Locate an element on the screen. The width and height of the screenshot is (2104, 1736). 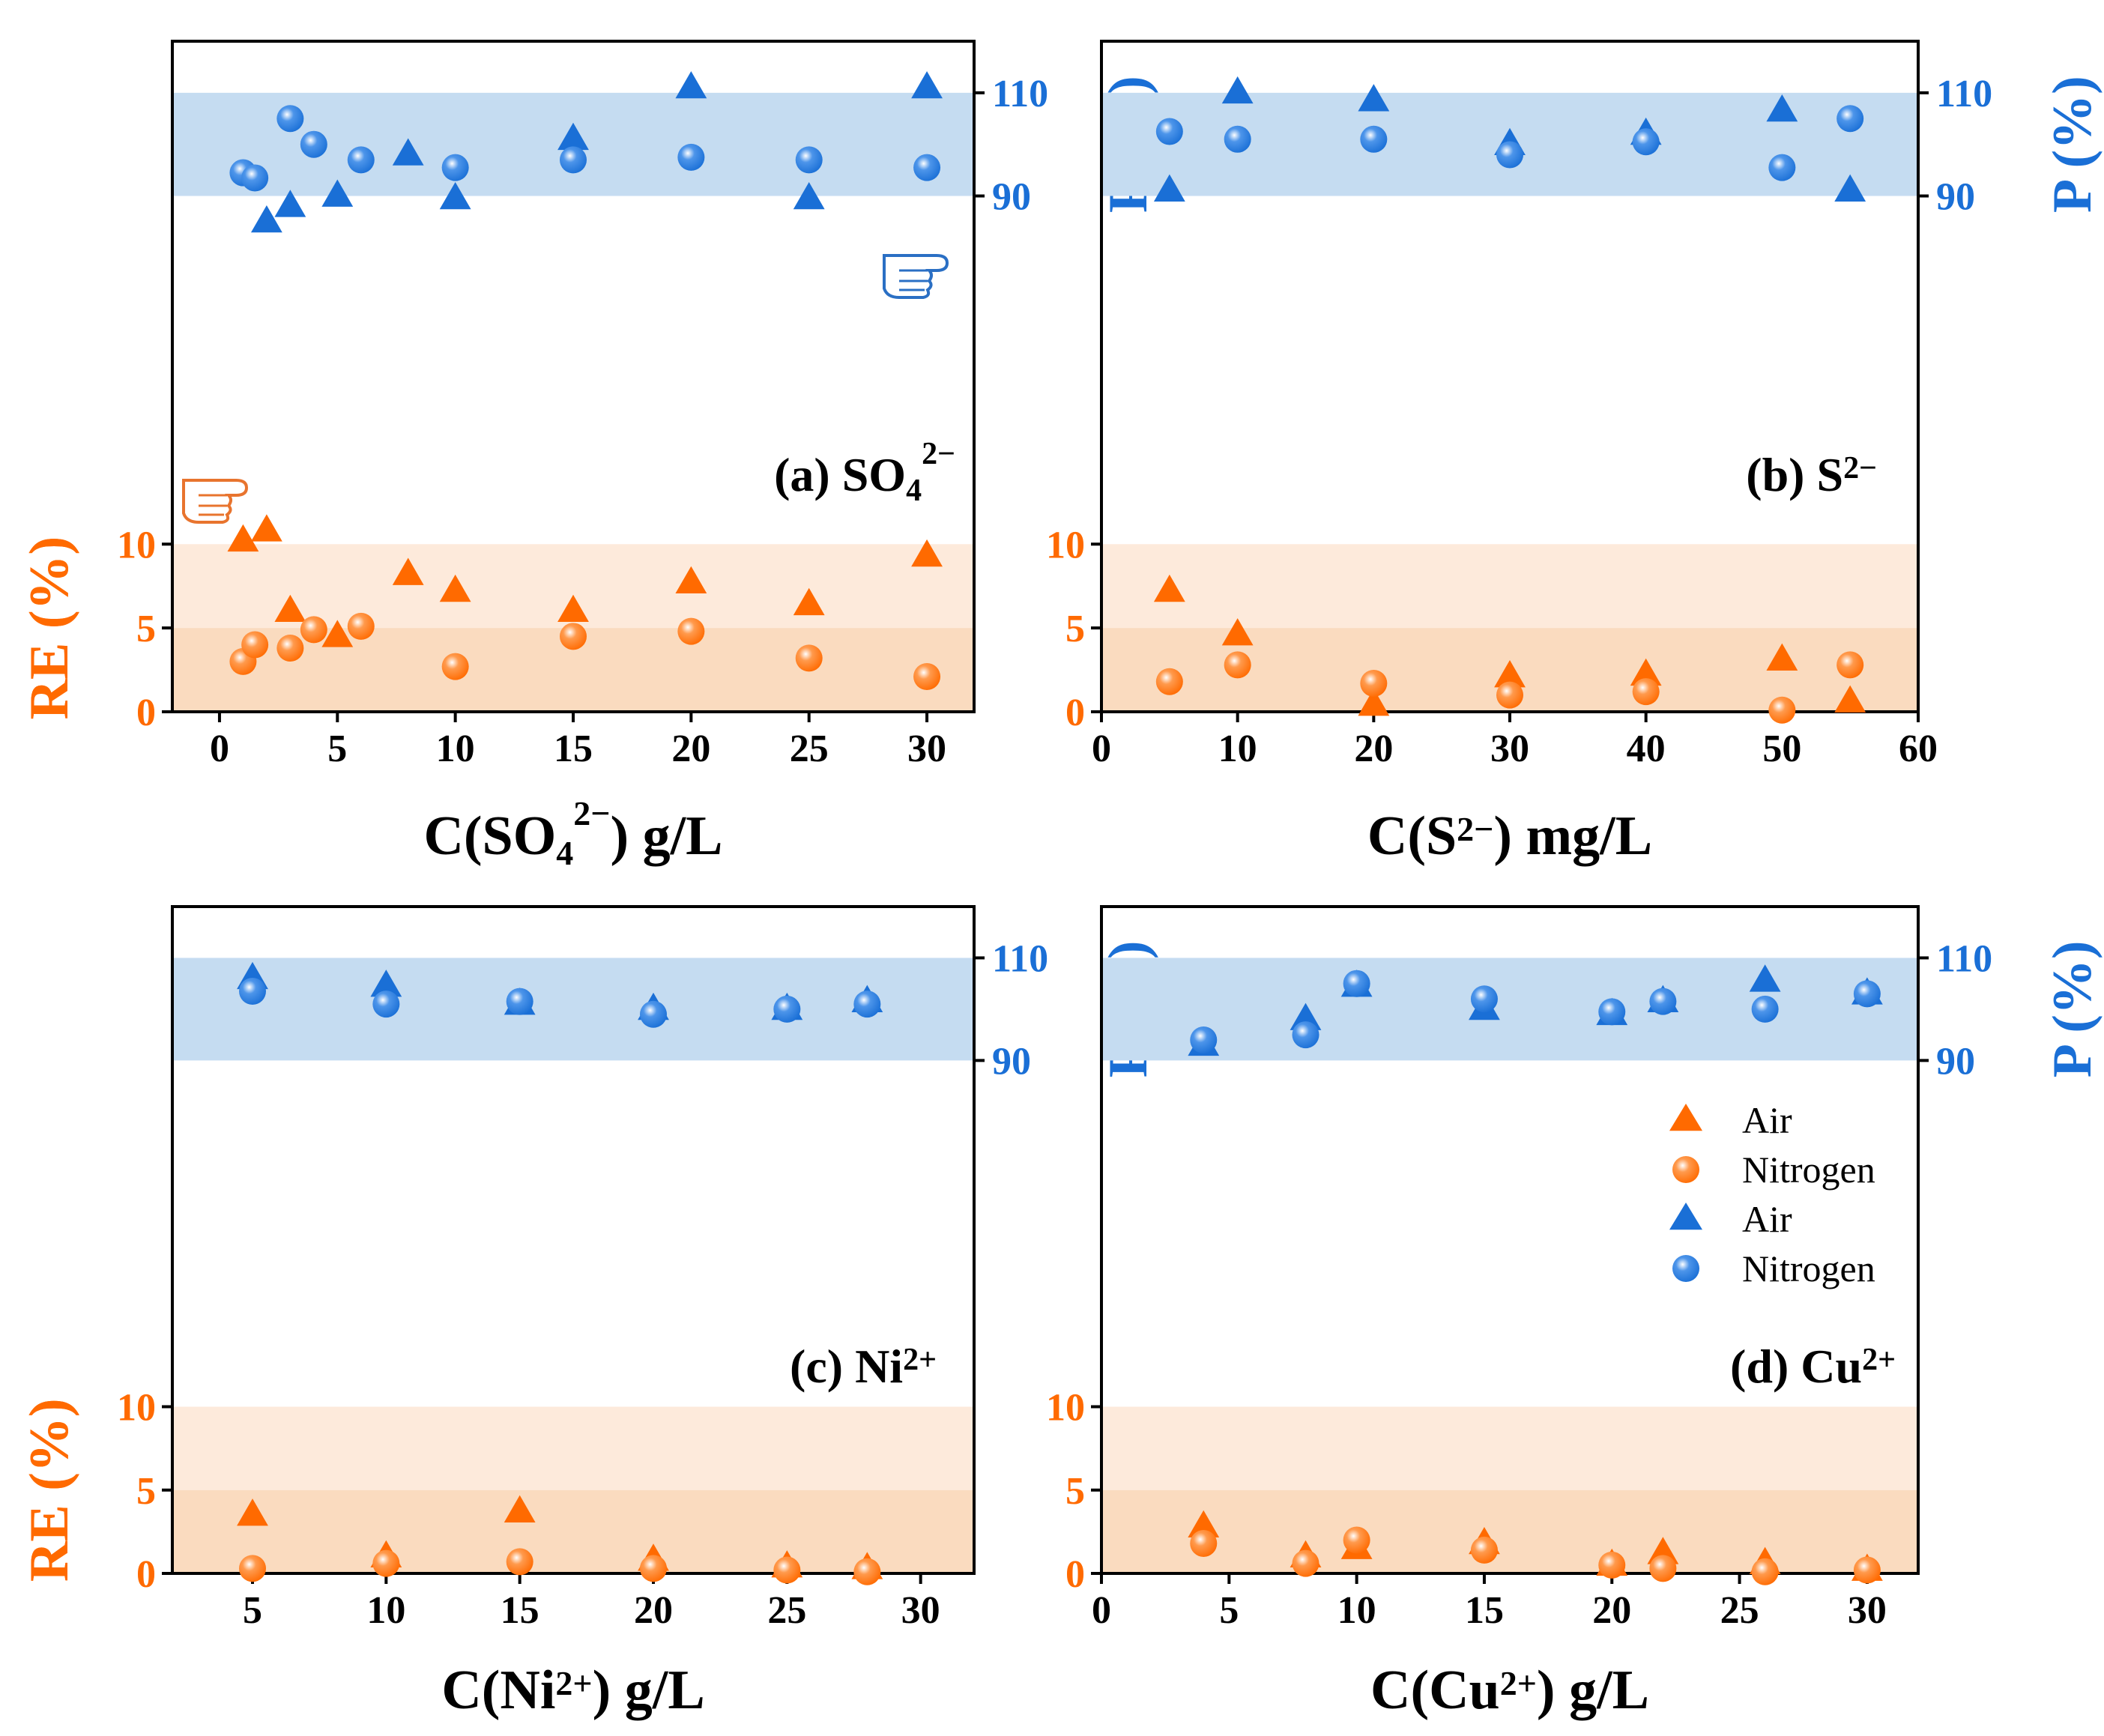
pointing-hand-blue-icon is located at coordinates (916, 276).